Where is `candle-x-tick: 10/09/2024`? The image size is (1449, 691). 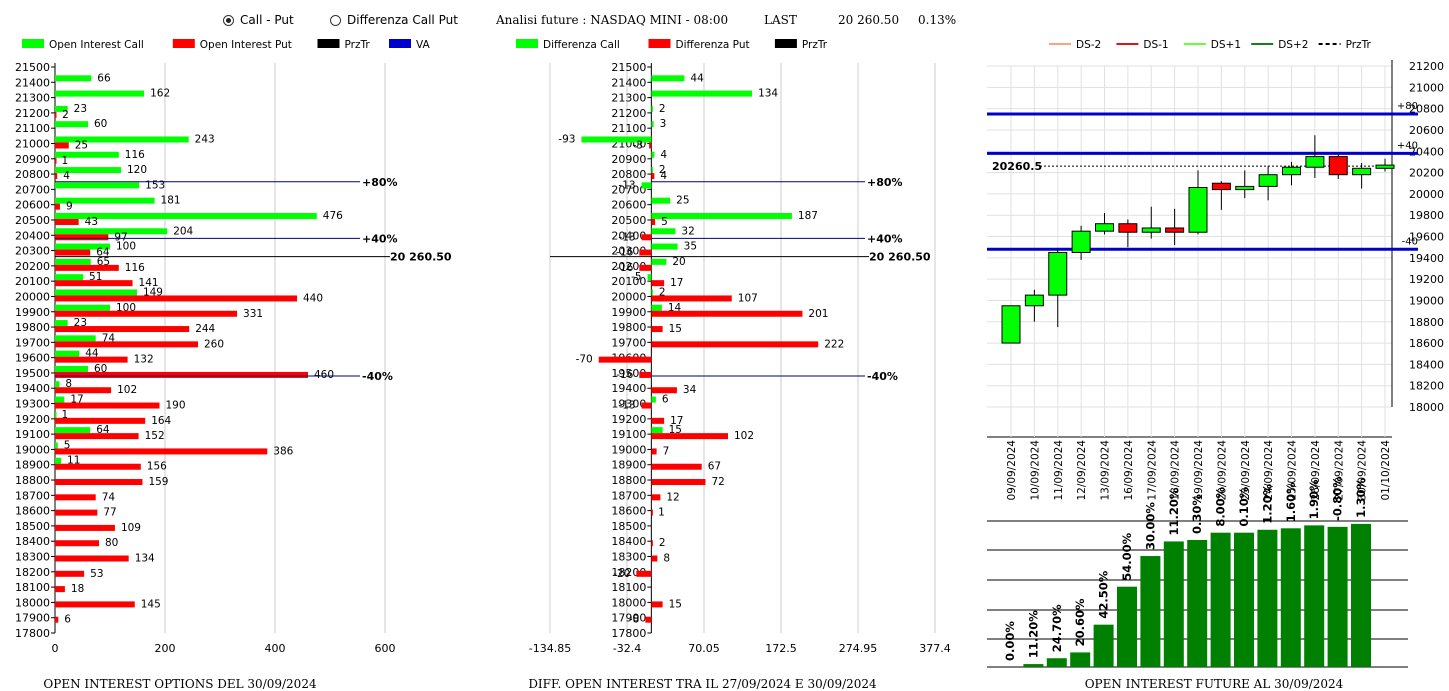
candle-x-tick: 10/09/2024 is located at coordinates (1035, 470).